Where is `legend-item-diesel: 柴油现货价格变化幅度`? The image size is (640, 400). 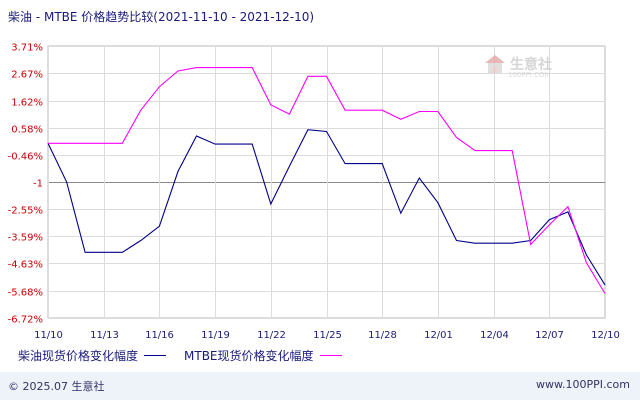 legend-item-diesel: 柴油现货价格变化幅度 is located at coordinates (92, 355).